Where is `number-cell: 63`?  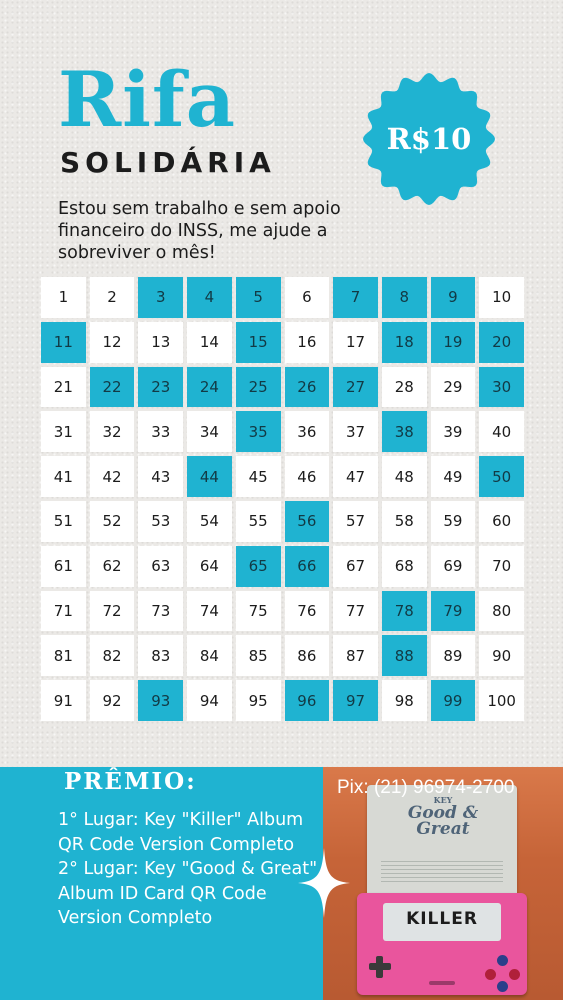 number-cell: 63 is located at coordinates (161, 566).